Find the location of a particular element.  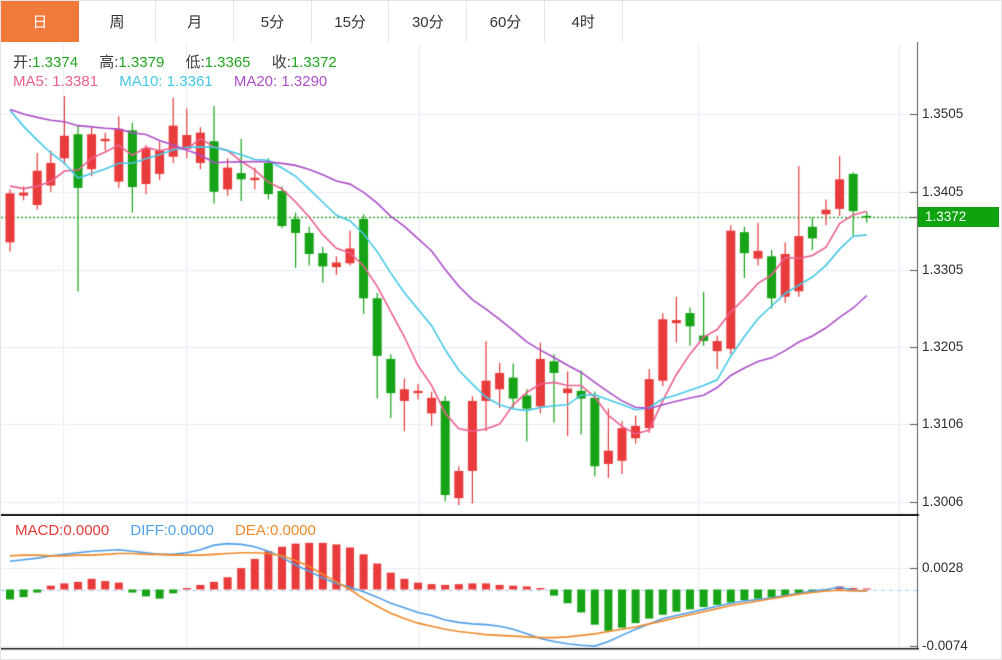

dea-label: DEA: is located at coordinates (252, 530).